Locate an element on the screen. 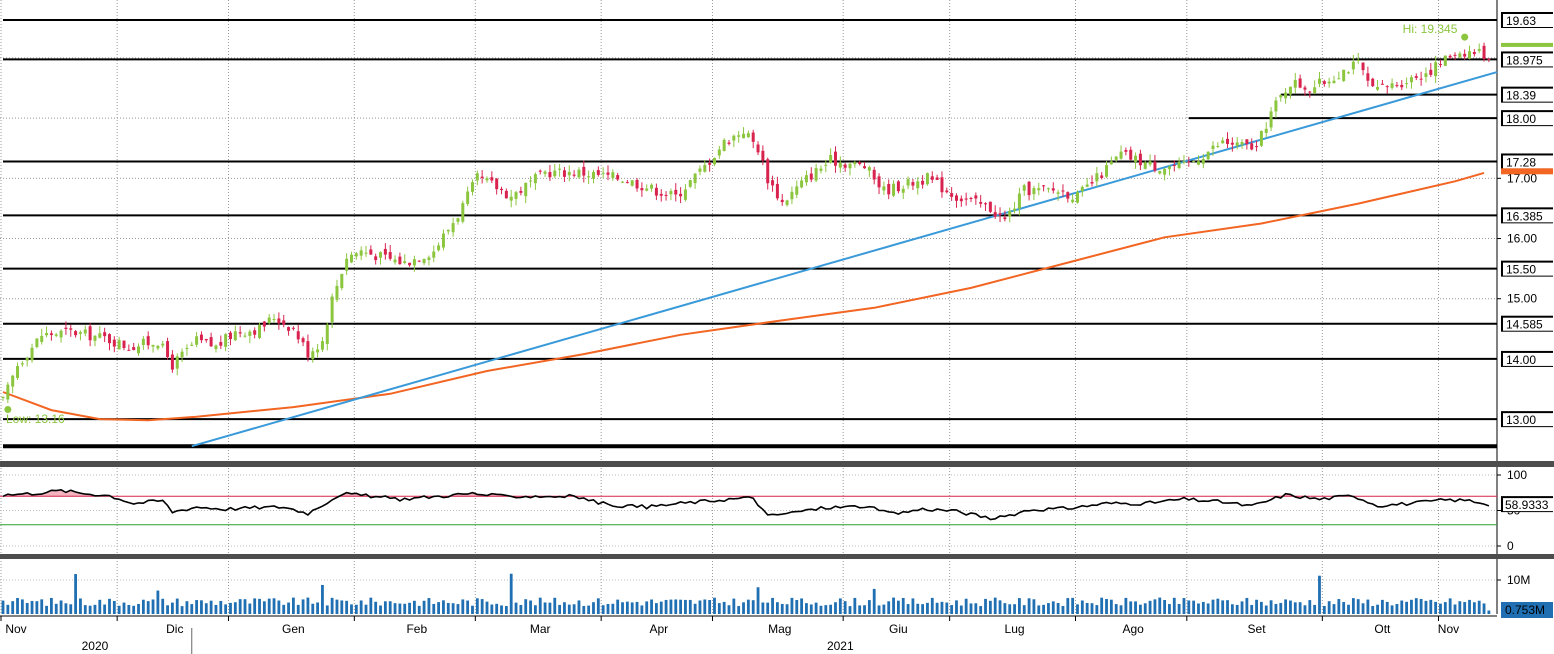 The image size is (1554, 654). price-tag-label: 18.975 is located at coordinates (1524, 60).